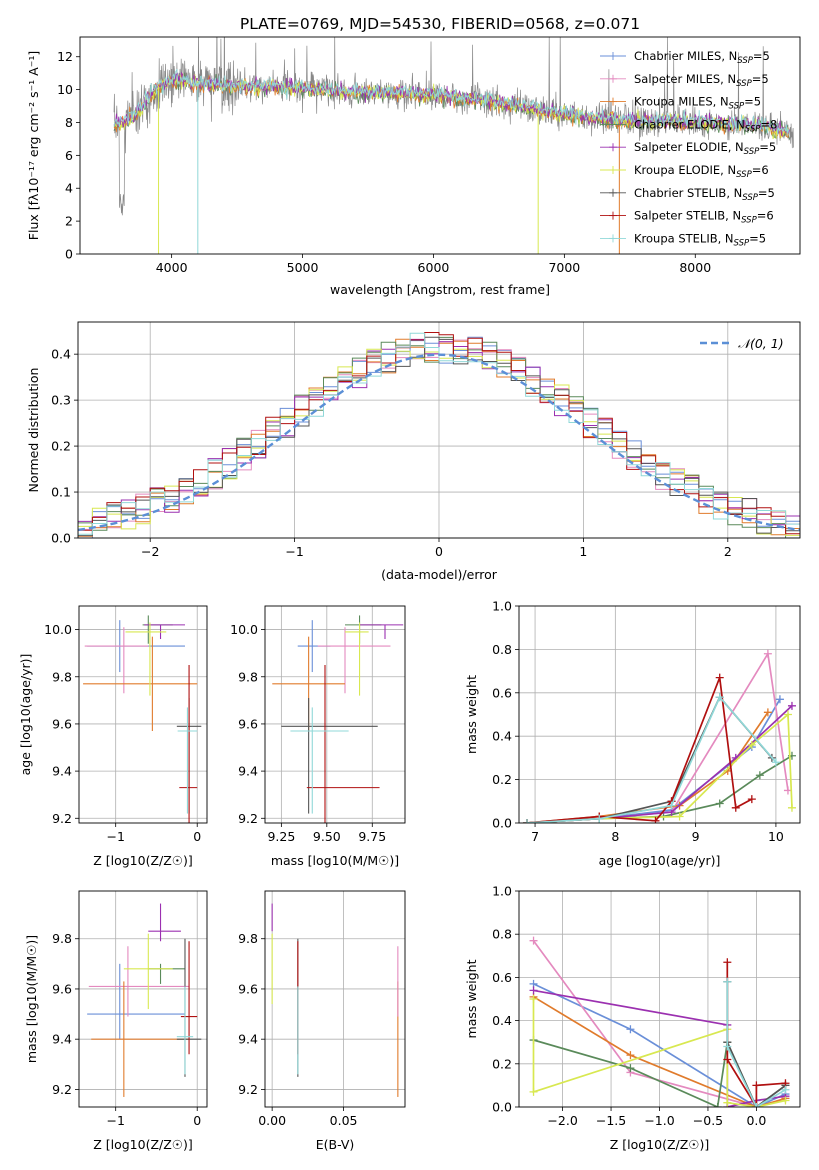 The width and height of the screenshot is (819, 1170). What do you see at coordinates (197, 1120) in the screenshot?
I see `x-tick-label: 0` at bounding box center [197, 1120].